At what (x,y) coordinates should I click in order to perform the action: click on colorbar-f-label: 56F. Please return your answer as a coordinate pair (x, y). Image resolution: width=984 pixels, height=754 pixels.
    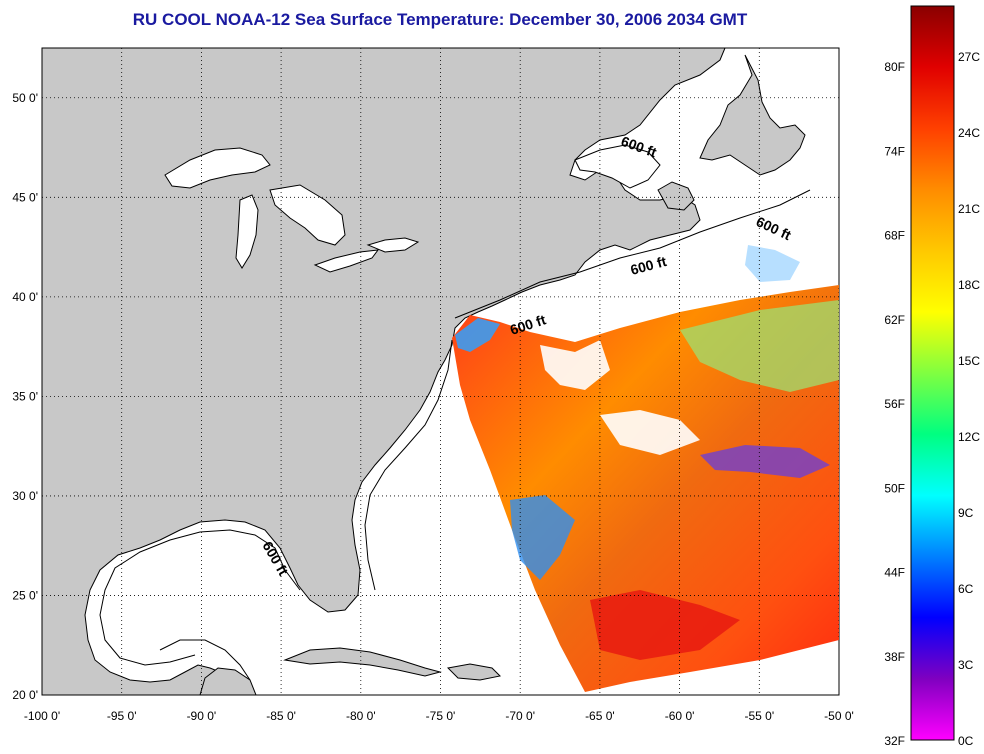
    Looking at the image, I should click on (894, 404).